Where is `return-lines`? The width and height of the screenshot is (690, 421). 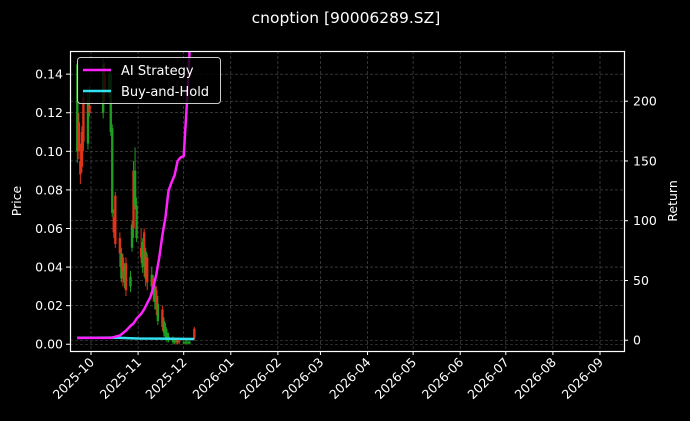 return-lines is located at coordinates (136, 196).